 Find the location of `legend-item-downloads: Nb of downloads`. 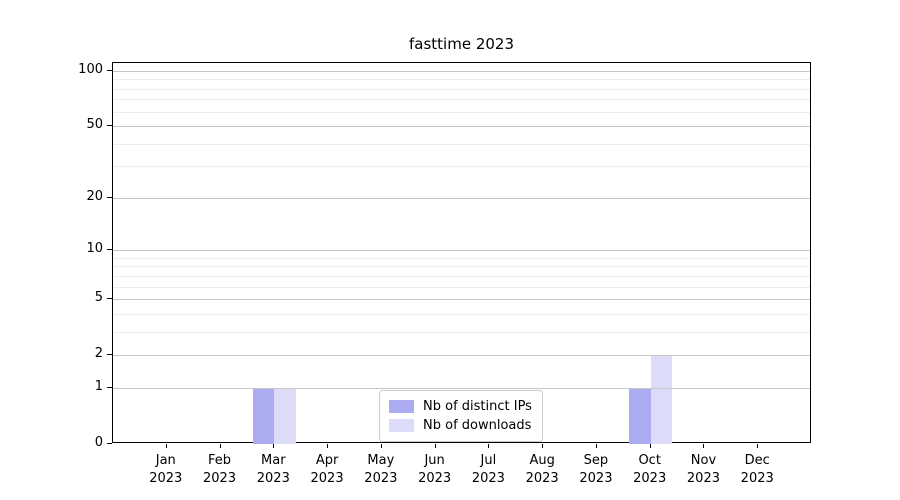

legend-item-downloads: Nb of downloads is located at coordinates (460, 425).